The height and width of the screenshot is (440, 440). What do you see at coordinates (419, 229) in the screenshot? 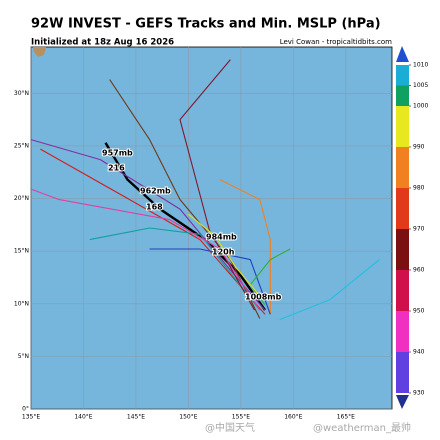
I see `colorbar-label: 970` at bounding box center [419, 229].